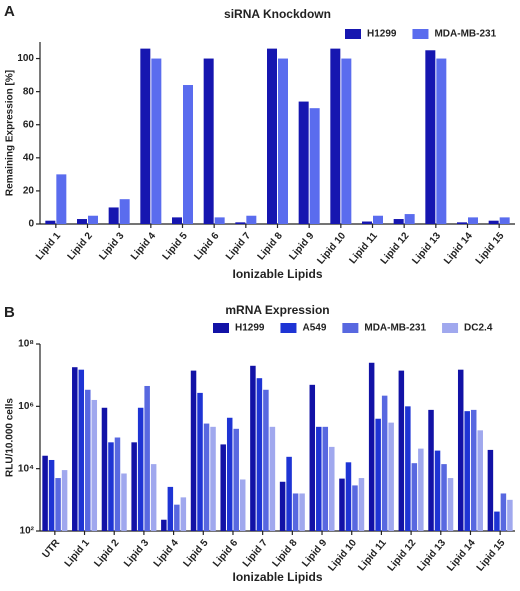  I want to click on x-tick-label: Lipid 8, so click(270, 246).